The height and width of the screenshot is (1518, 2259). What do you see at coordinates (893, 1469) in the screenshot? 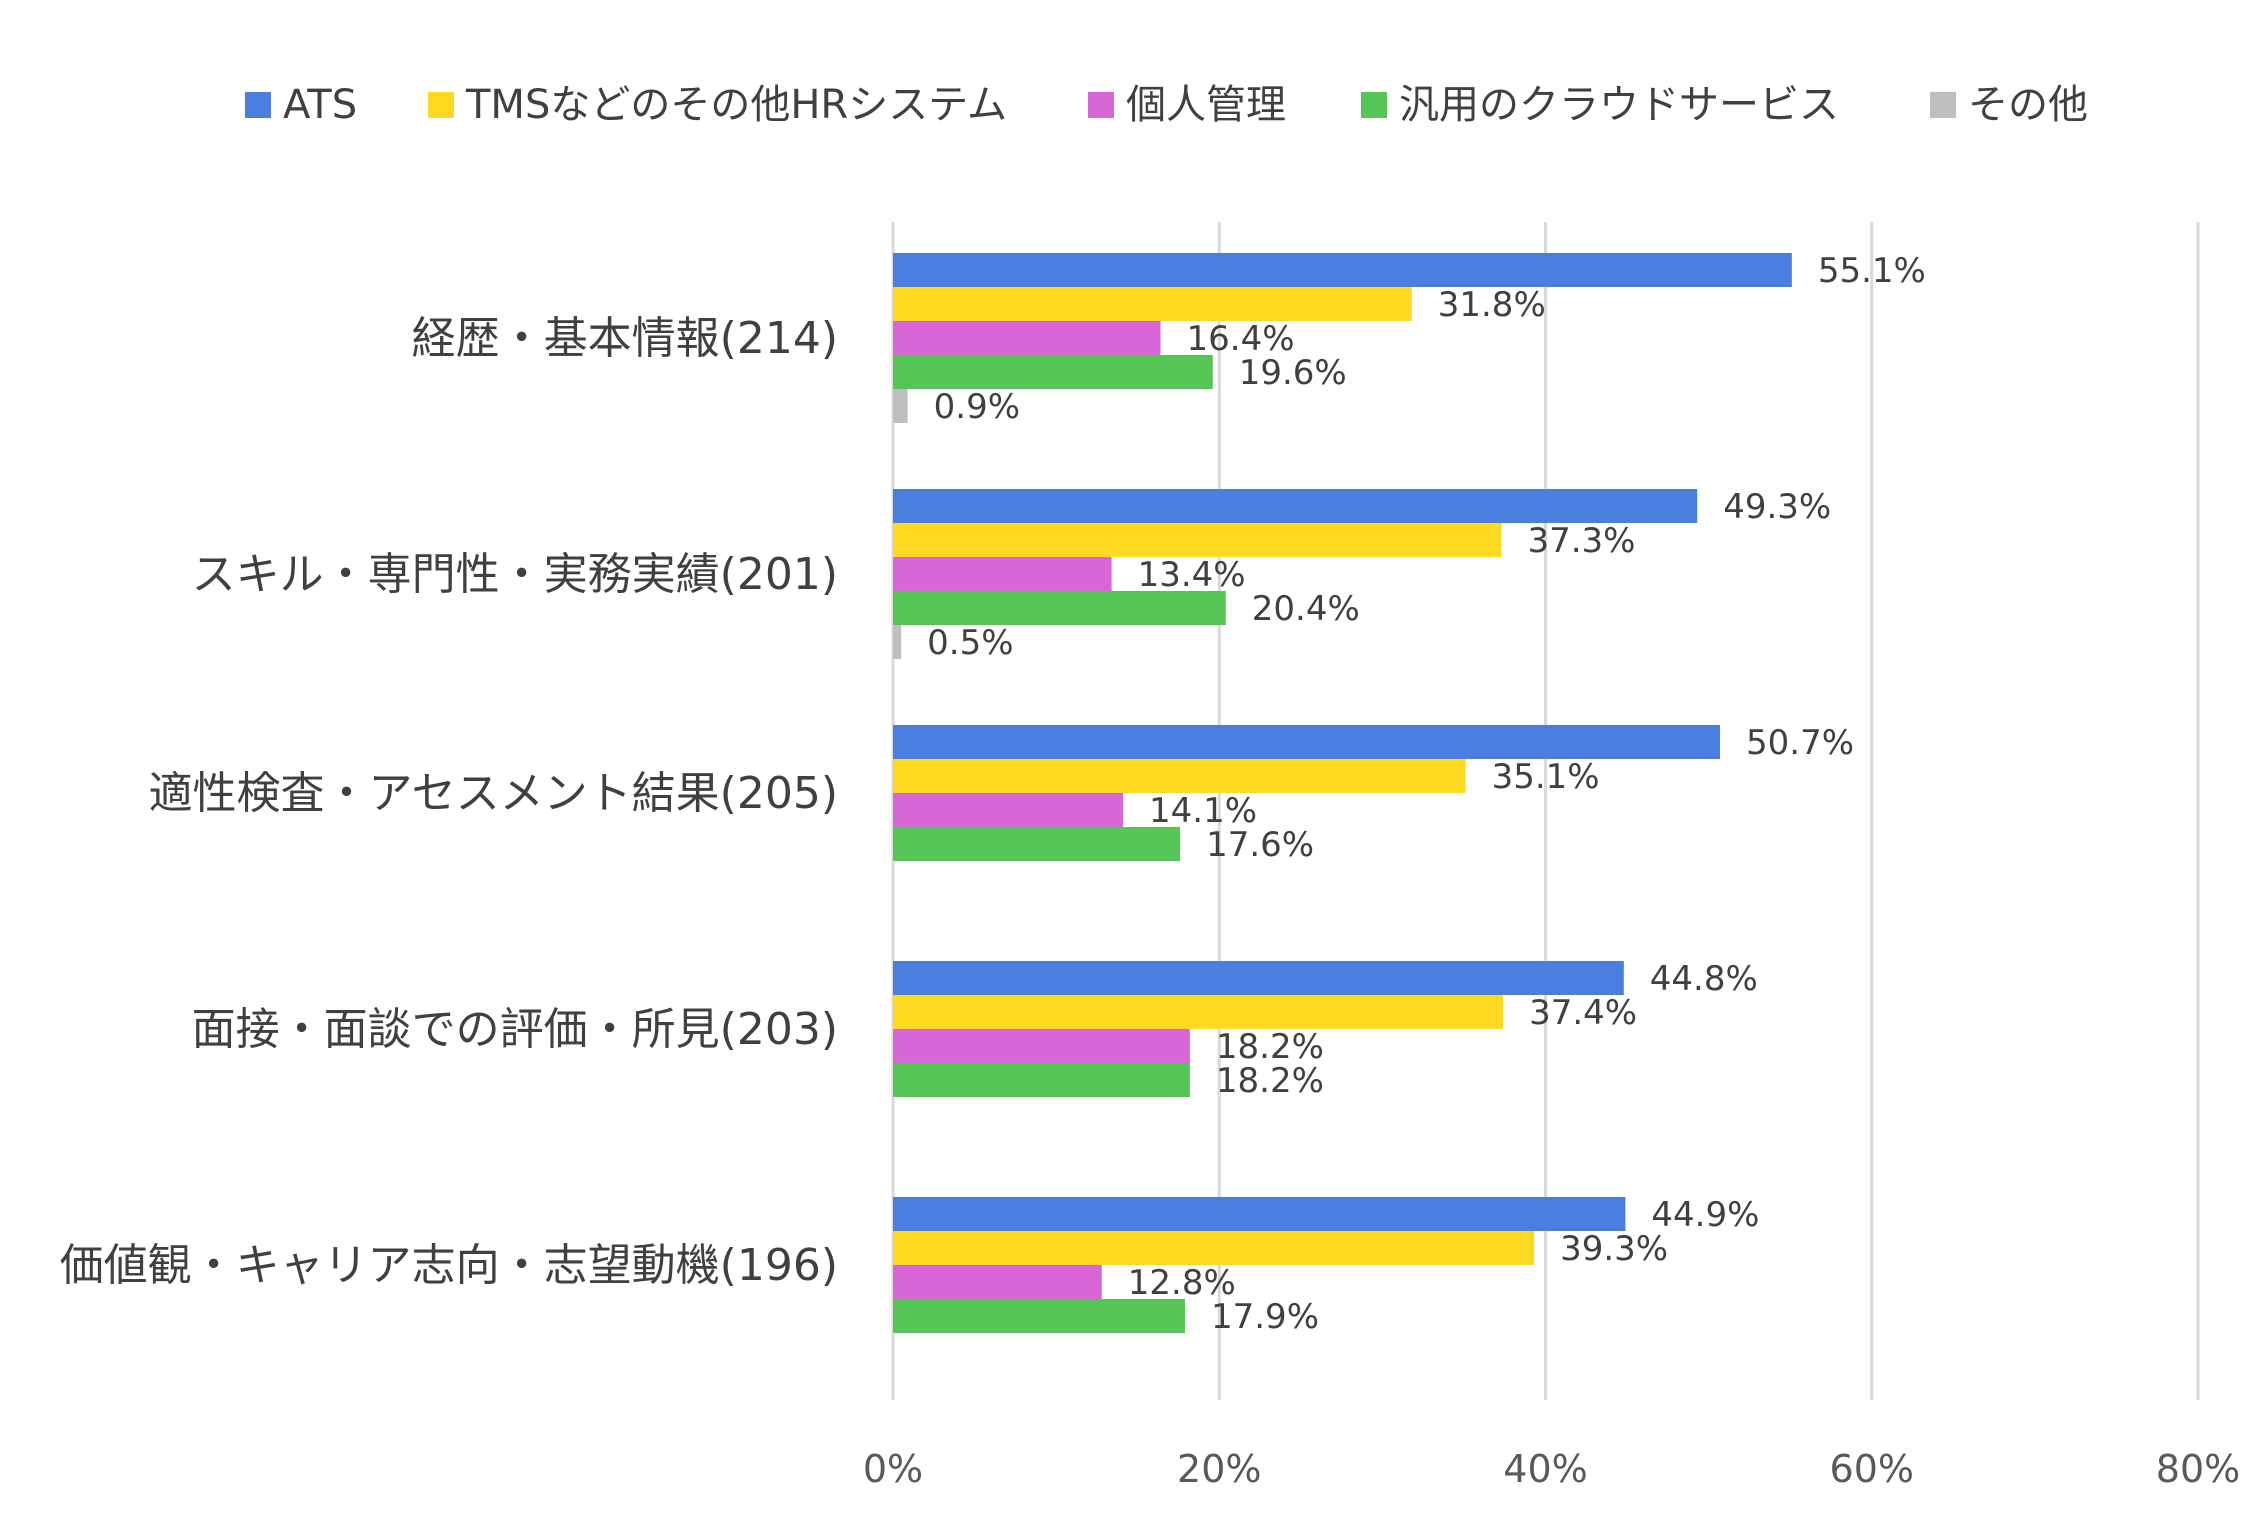
I see `x-tick-label: 0%` at bounding box center [893, 1469].